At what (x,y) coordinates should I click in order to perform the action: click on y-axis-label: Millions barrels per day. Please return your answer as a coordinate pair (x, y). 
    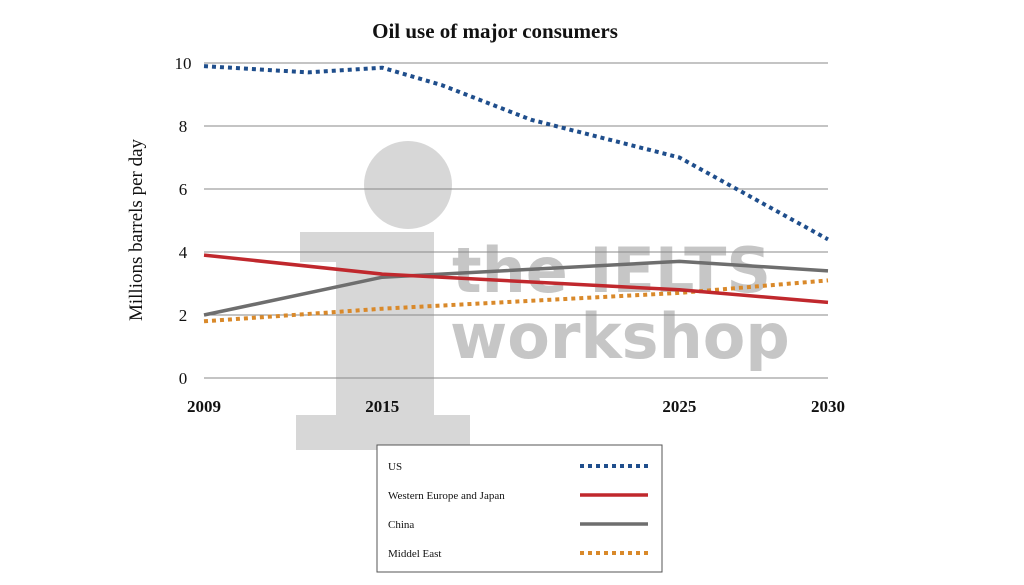
    Looking at the image, I should click on (136, 229).